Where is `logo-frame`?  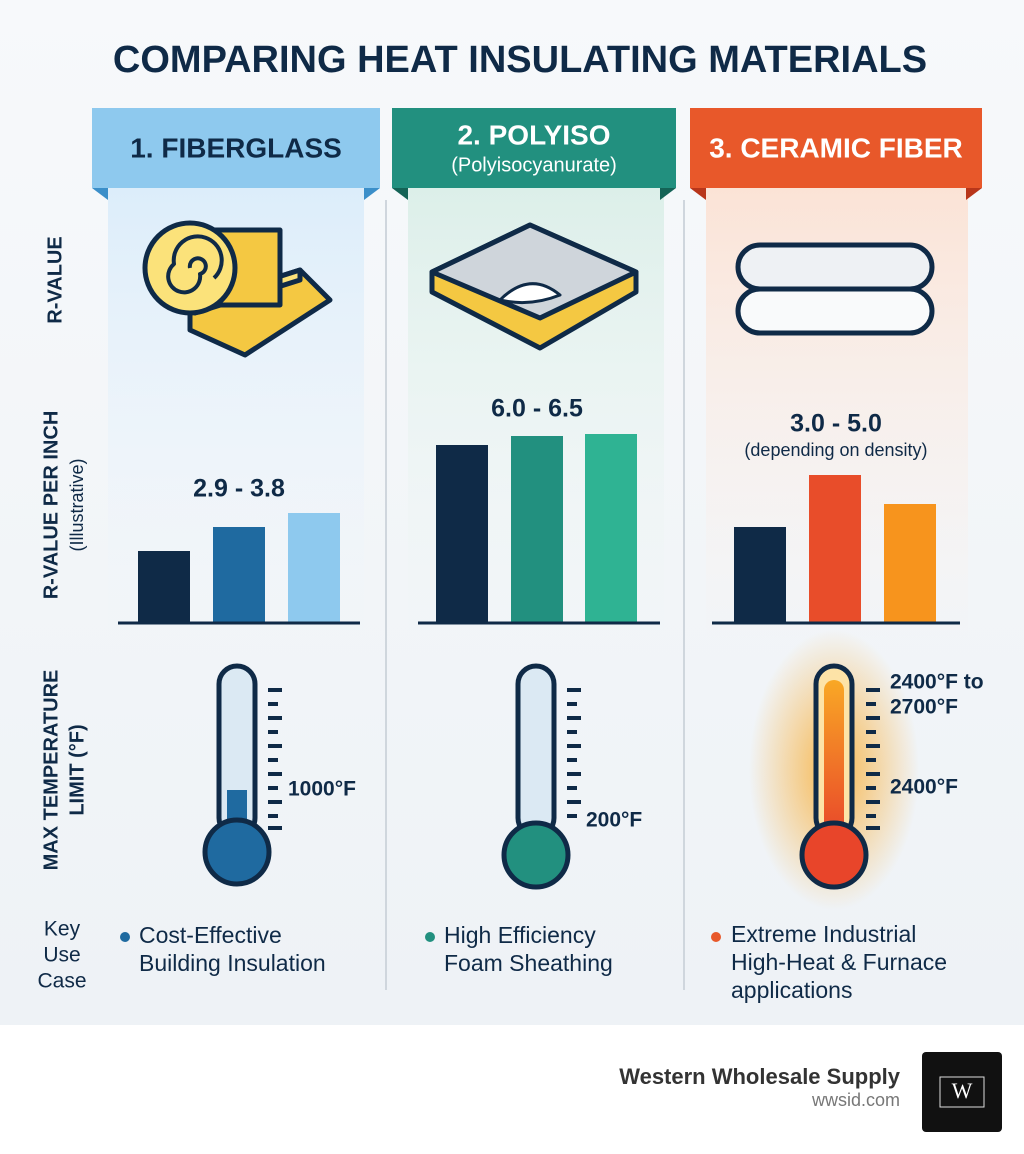
logo-frame is located at coordinates (962, 1092).